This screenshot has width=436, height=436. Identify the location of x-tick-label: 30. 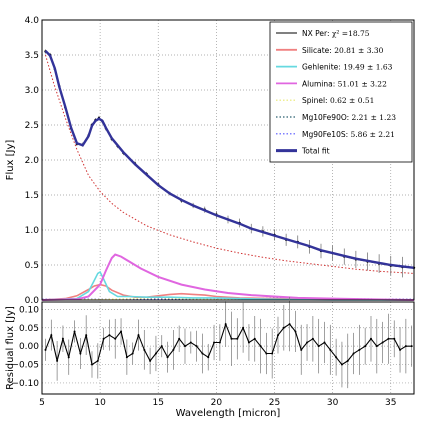
(333, 403).